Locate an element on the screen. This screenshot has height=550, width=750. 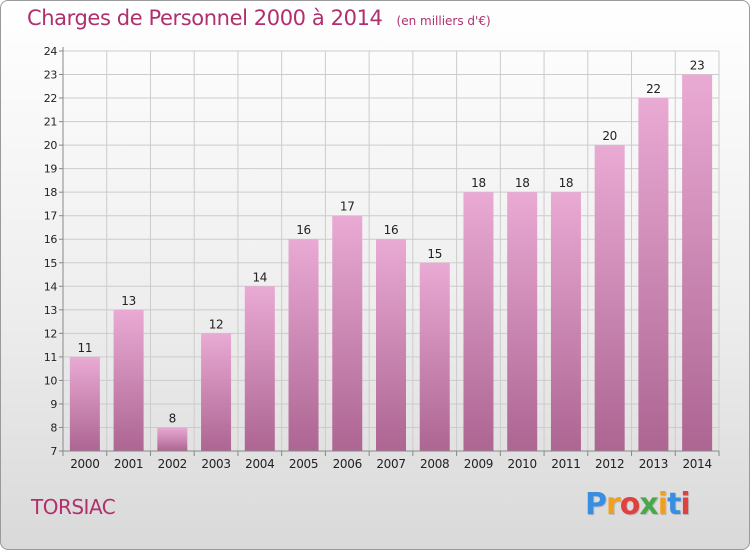
bar-2002 is located at coordinates (172, 439).